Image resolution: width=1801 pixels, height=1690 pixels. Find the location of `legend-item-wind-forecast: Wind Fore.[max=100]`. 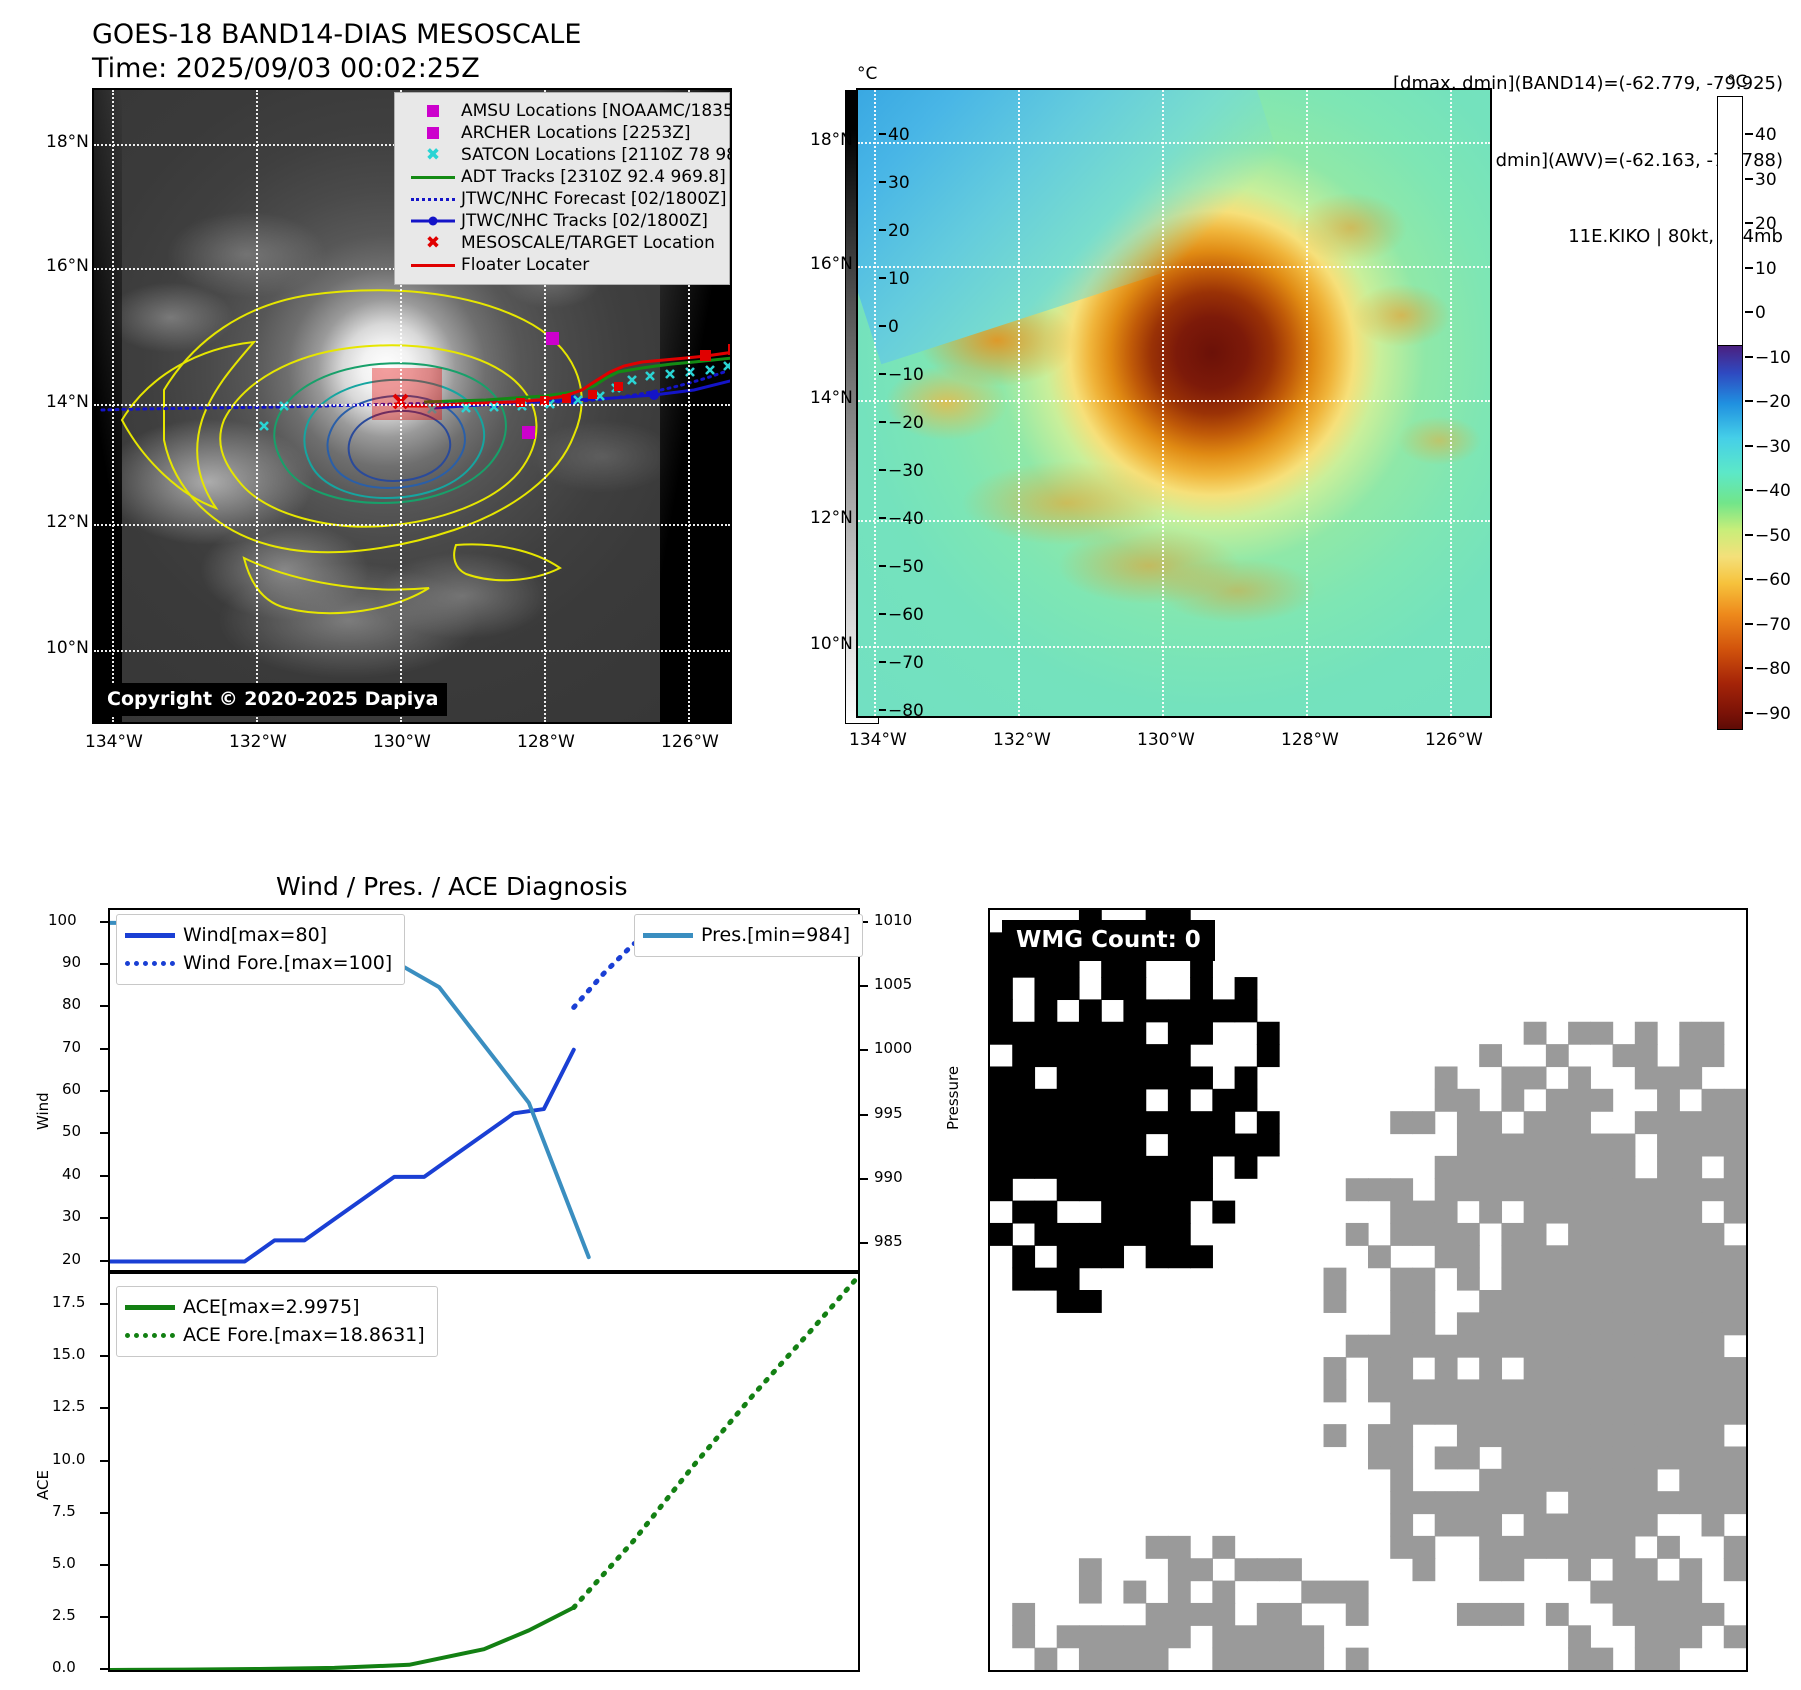

legend-item-wind-forecast: Wind Fore.[max=100] is located at coordinates (258, 963).